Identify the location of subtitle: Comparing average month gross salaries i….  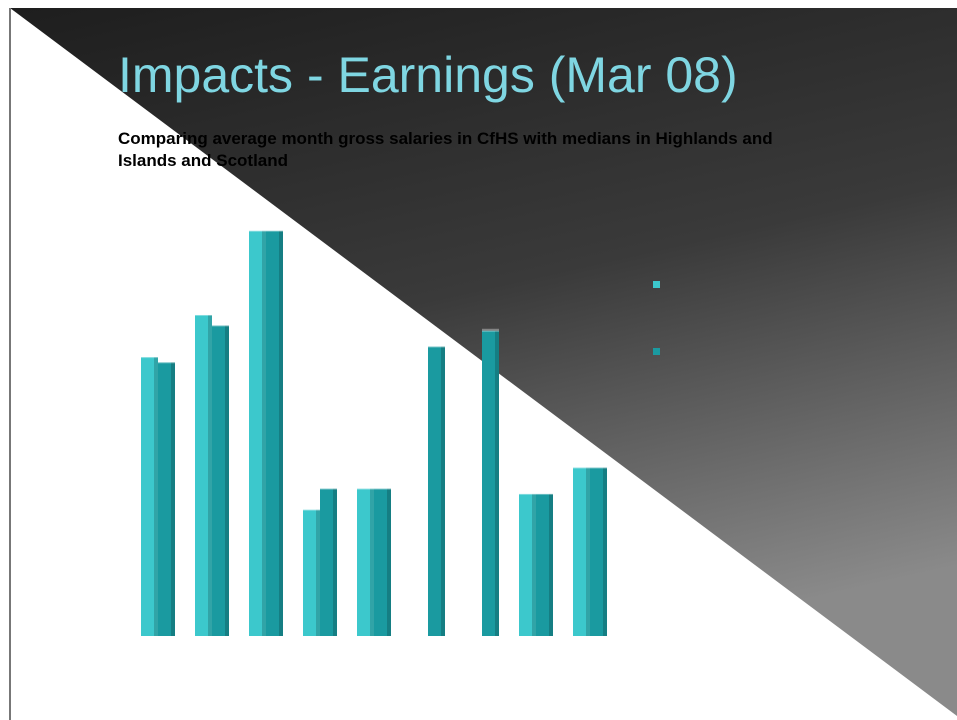
(445, 149).